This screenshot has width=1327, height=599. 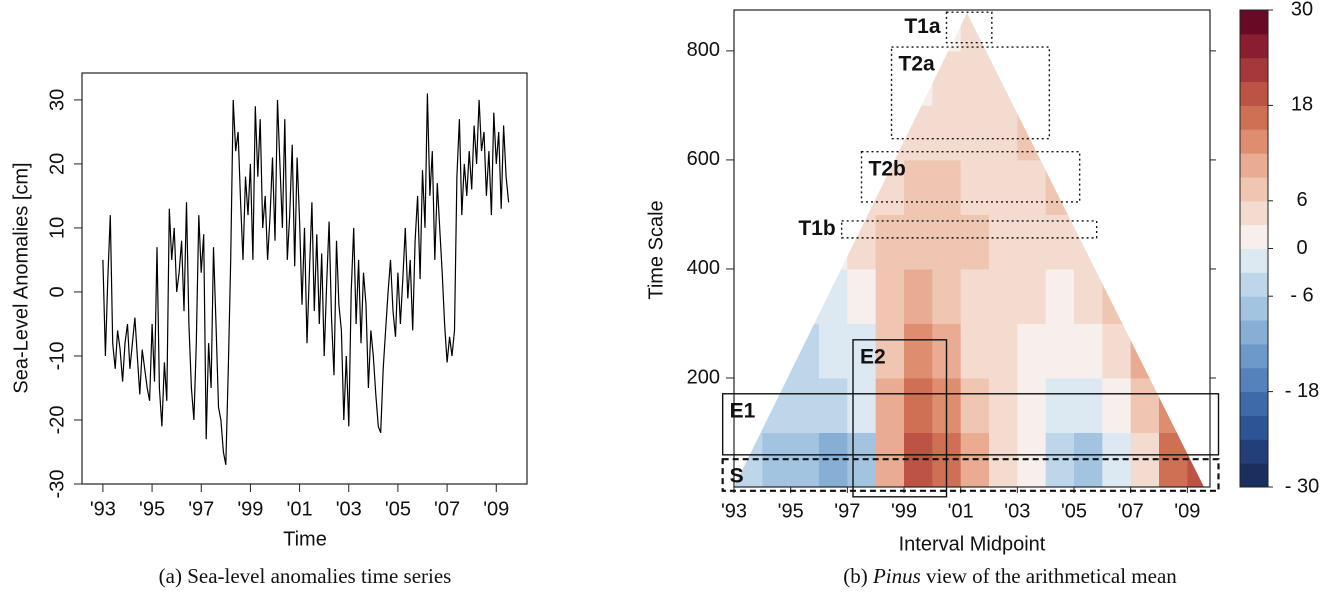 What do you see at coordinates (57, 100) in the screenshot?
I see `y-tick-label: 30` at bounding box center [57, 100].